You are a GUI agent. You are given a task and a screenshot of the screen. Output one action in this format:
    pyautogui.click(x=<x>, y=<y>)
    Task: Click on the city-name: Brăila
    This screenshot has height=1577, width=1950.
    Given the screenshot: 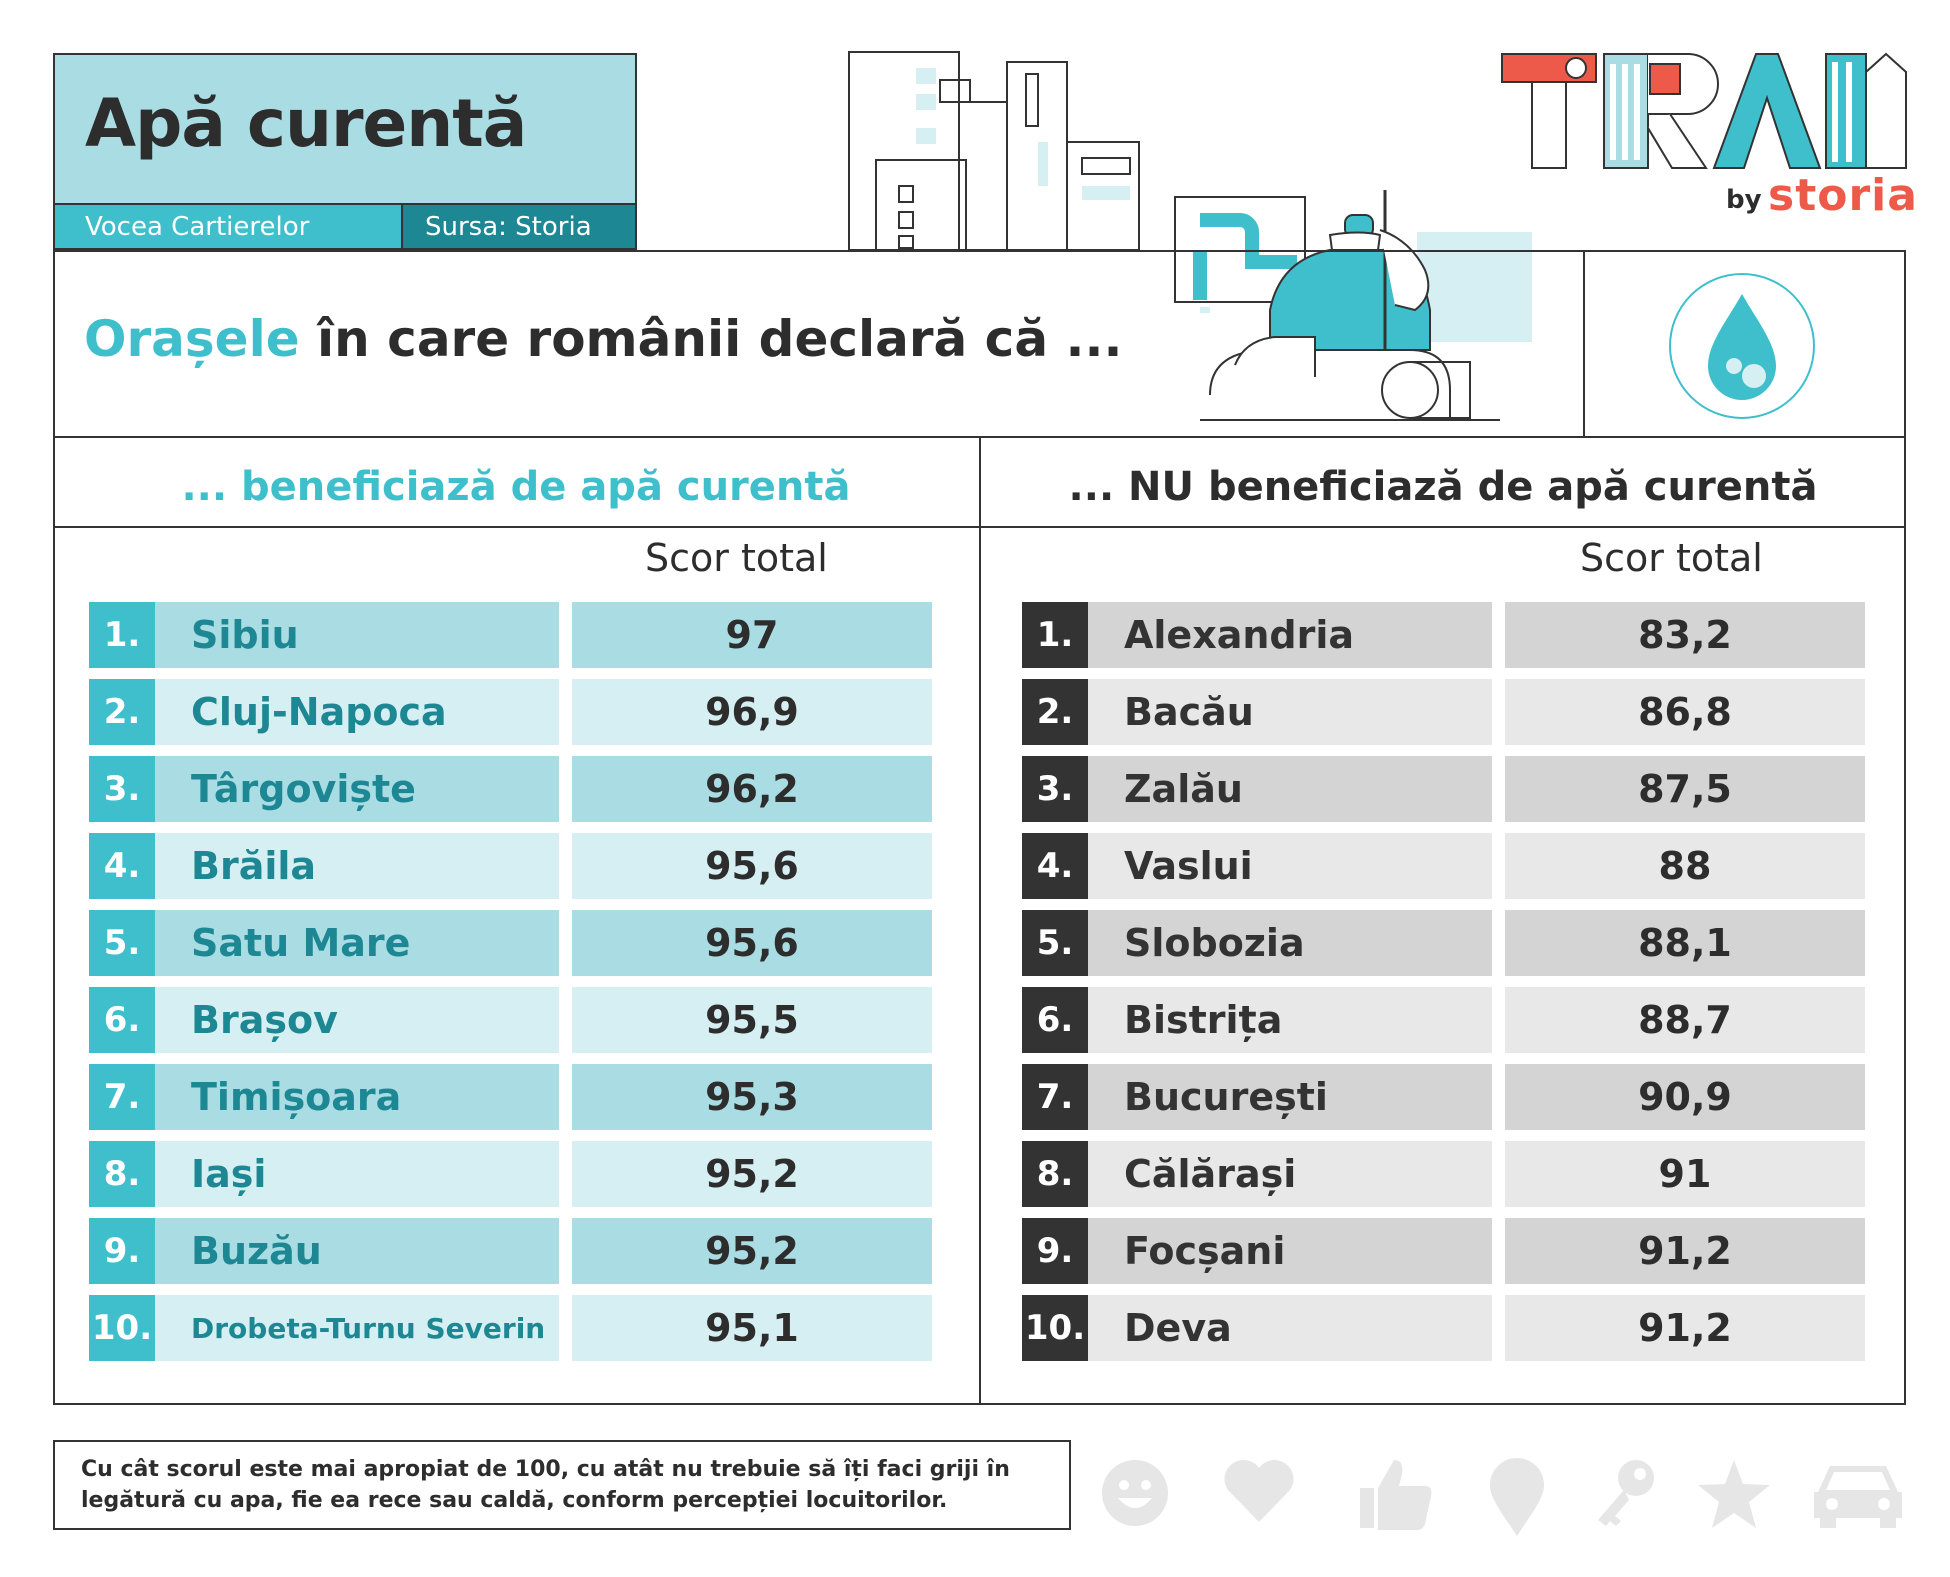 What is the action you would take?
    pyautogui.click(x=357, y=866)
    